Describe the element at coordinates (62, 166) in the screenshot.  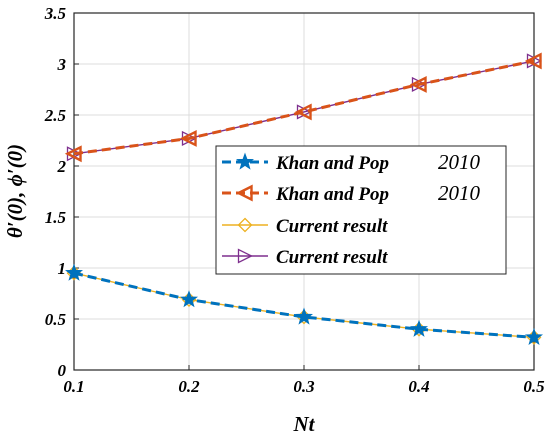
I see `y-tick-label: 2` at that location.